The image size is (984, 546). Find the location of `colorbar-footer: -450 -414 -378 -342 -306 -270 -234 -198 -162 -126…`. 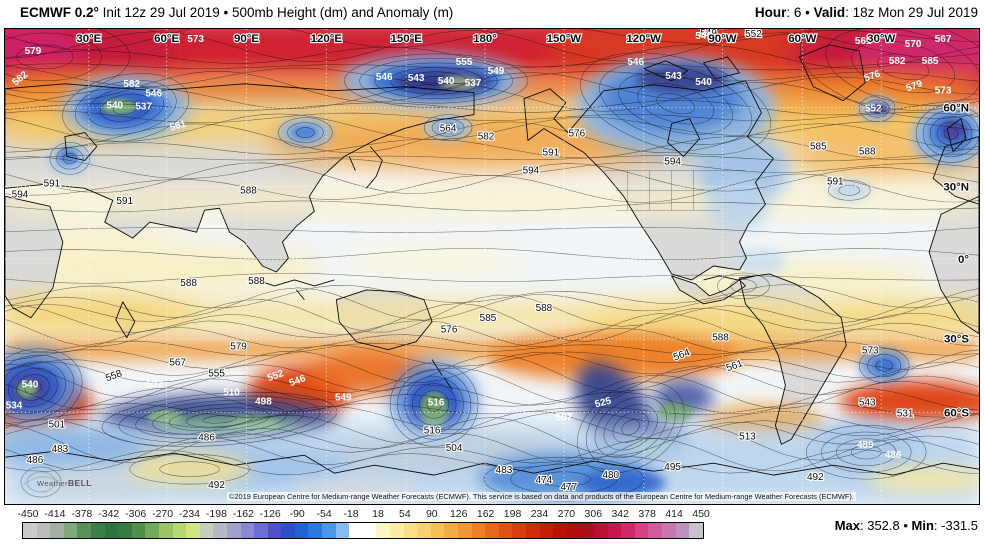

colorbar-footer: -450 -414 -378 -342 -306 -270 -234 -198 -162 -126… is located at coordinates (492, 525).